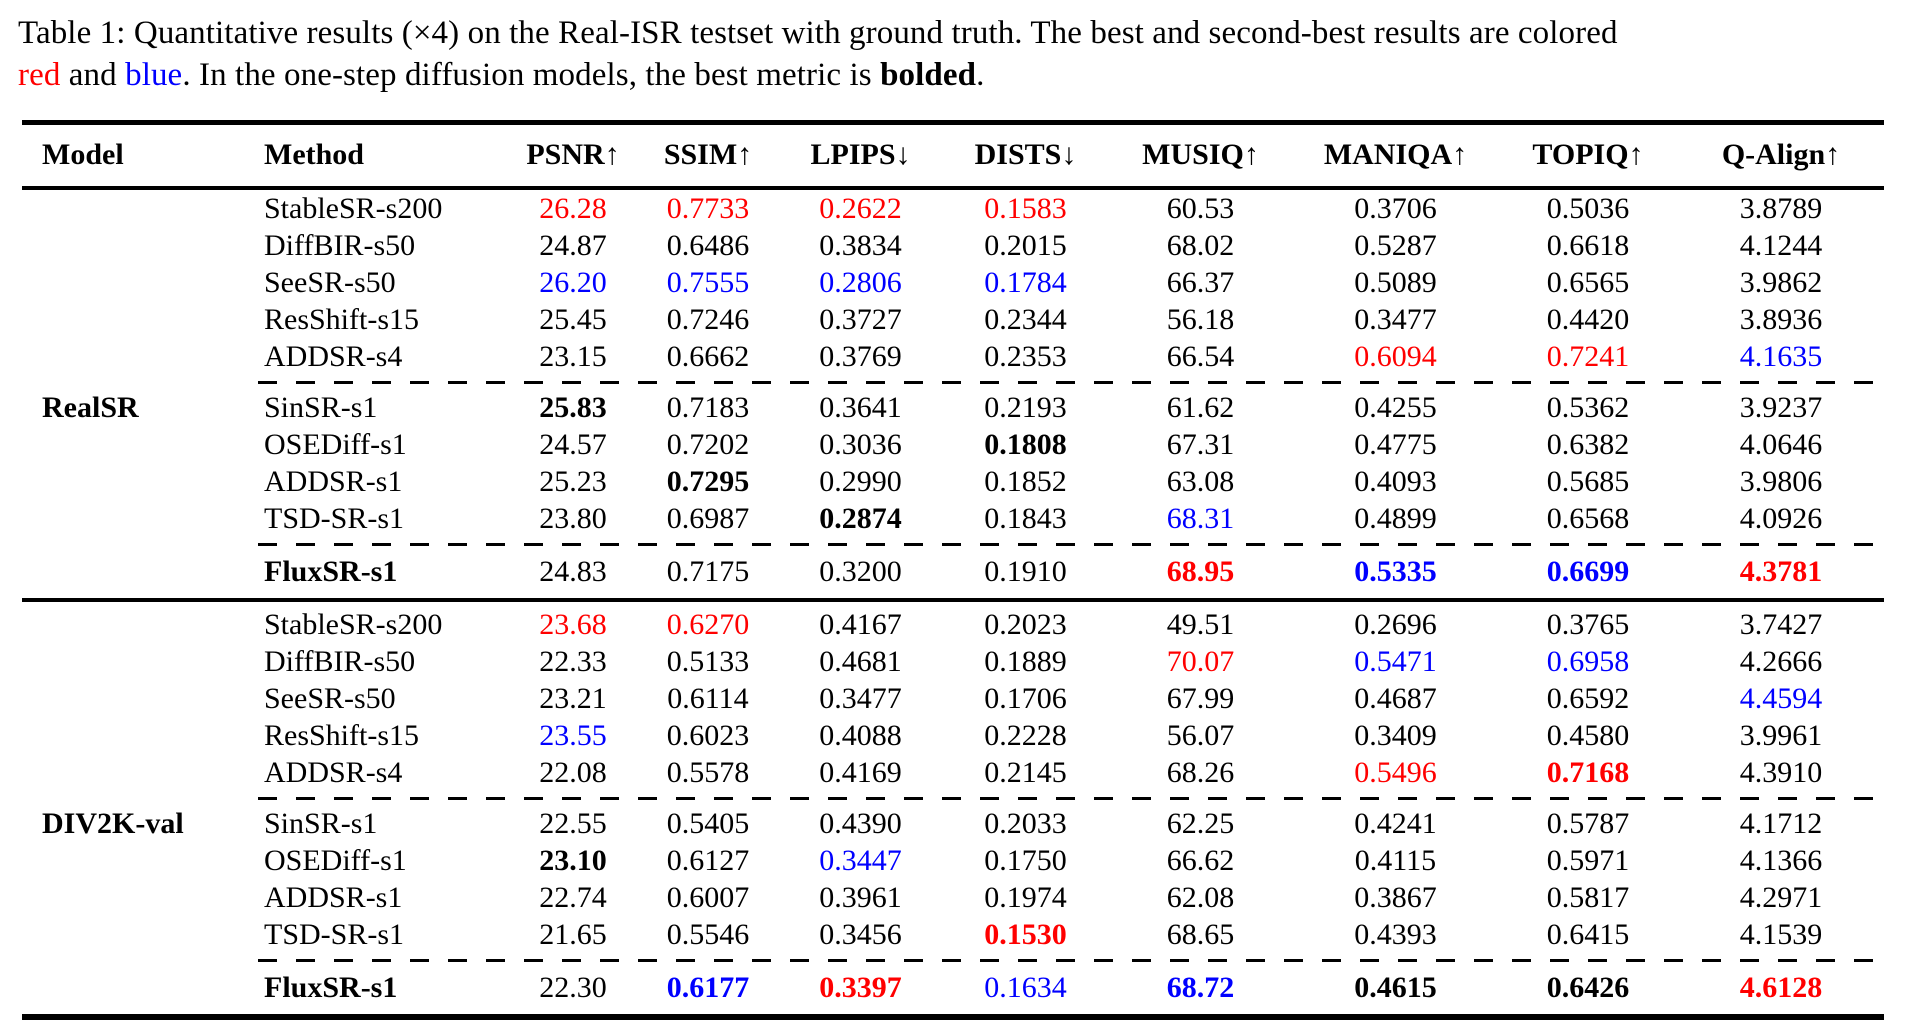 This screenshot has height=1020, width=1908. What do you see at coordinates (573, 621) in the screenshot?
I see `value-cell: 23.68` at bounding box center [573, 621].